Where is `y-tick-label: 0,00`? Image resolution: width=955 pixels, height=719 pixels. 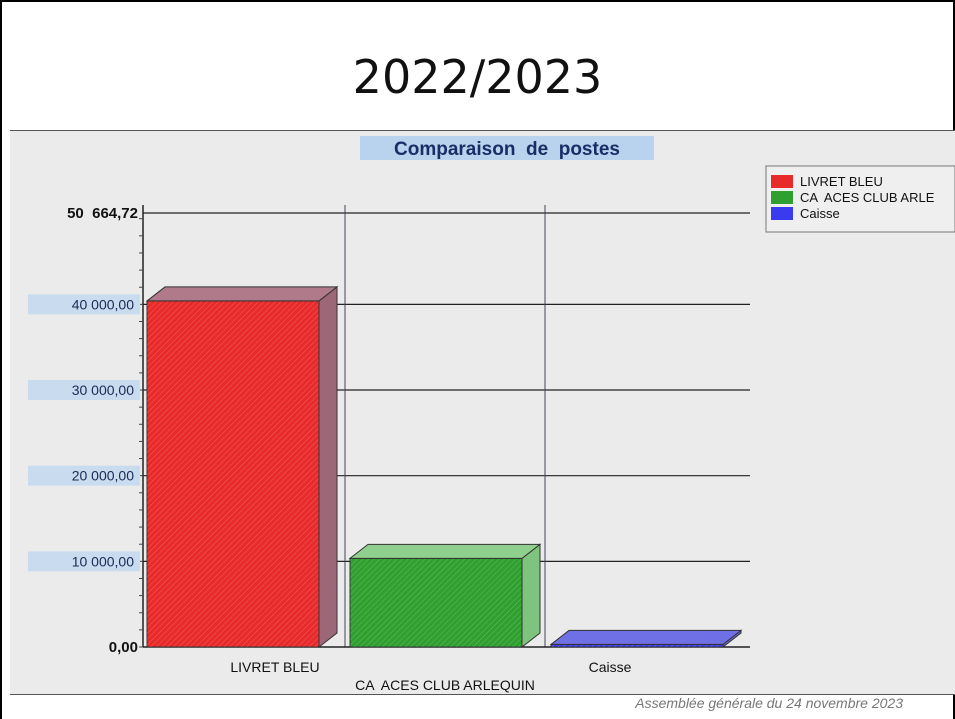 y-tick-label: 0,00 is located at coordinates (123, 647).